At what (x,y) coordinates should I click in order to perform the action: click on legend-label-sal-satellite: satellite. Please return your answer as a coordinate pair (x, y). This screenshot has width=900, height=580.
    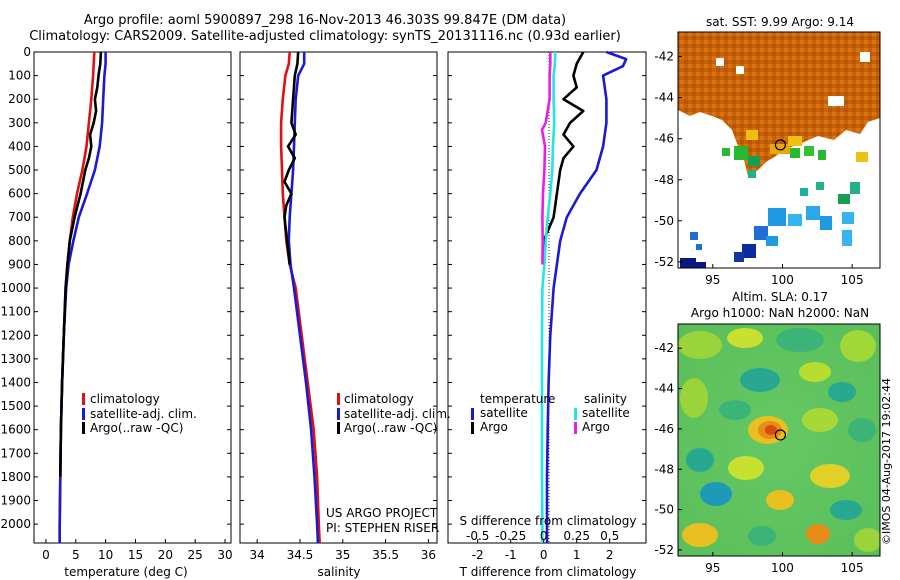
    Looking at the image, I should click on (606, 413).